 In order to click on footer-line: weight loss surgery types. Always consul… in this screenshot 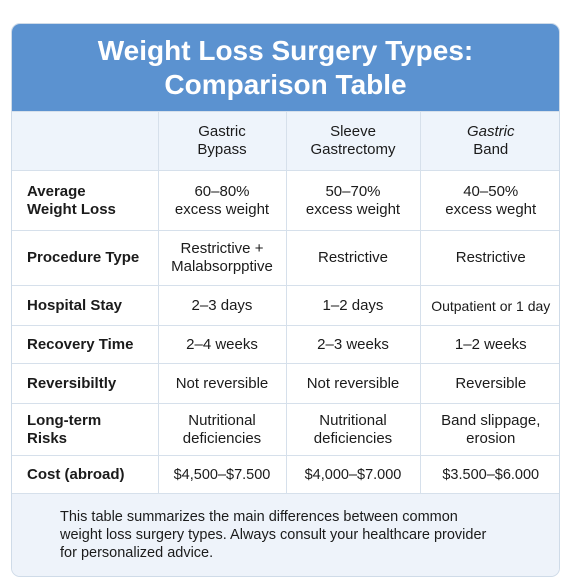, I will do `click(273, 535)`.